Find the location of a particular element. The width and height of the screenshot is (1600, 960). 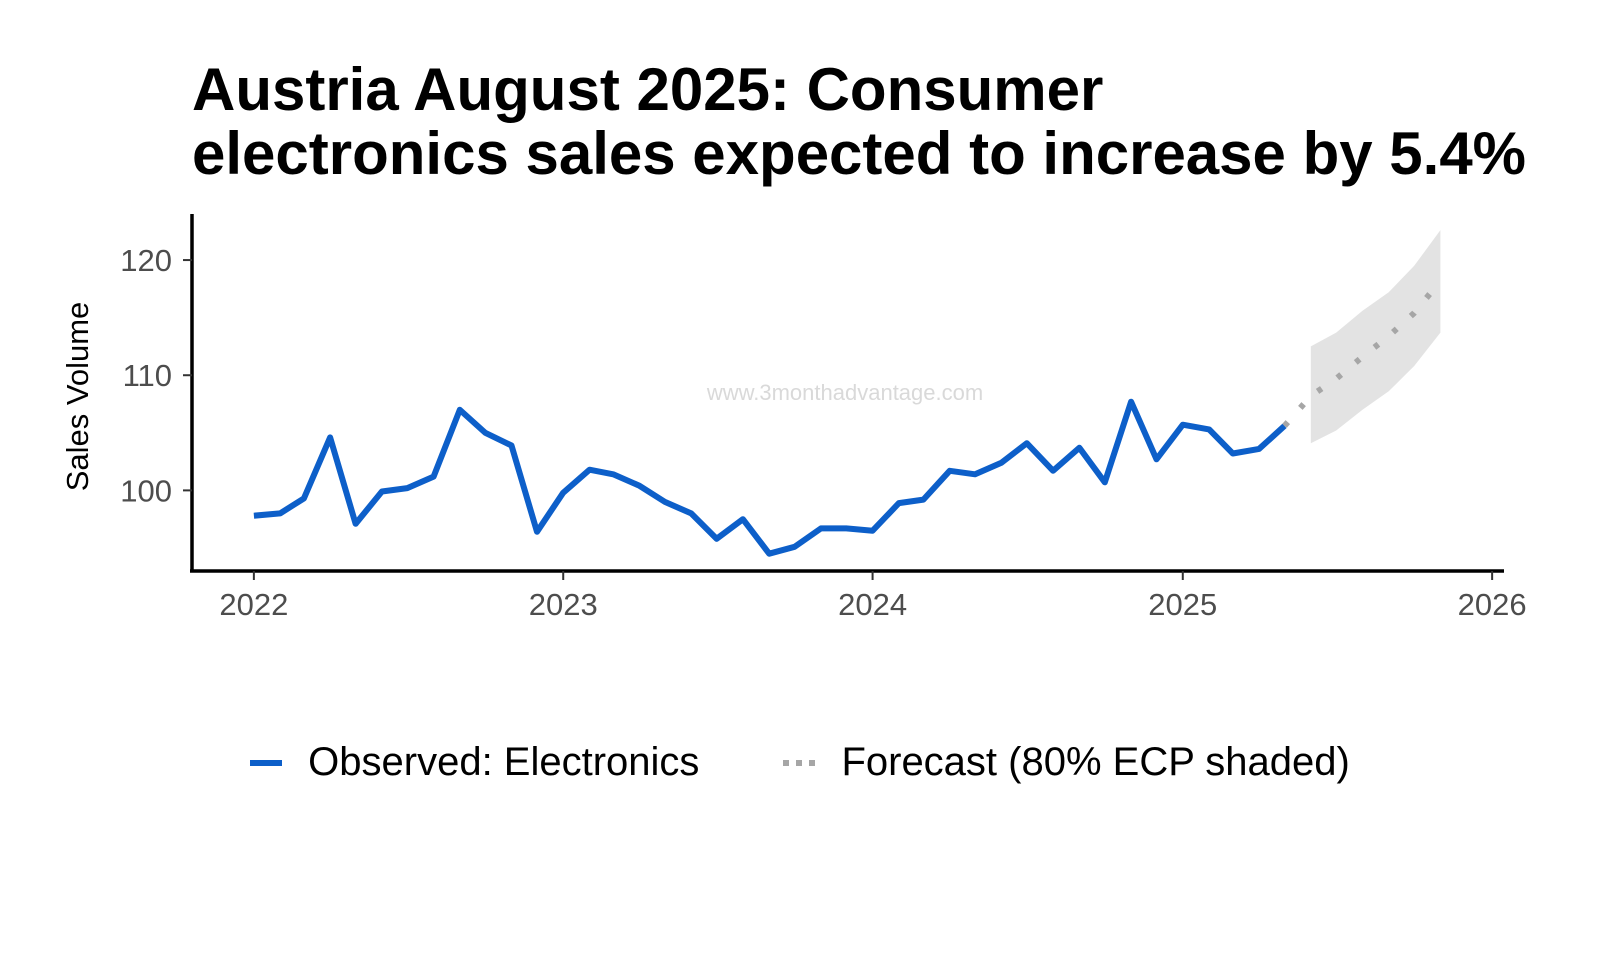

legend-label-forecast: Forecast (80% ECP shaded) is located at coordinates (1095, 762).